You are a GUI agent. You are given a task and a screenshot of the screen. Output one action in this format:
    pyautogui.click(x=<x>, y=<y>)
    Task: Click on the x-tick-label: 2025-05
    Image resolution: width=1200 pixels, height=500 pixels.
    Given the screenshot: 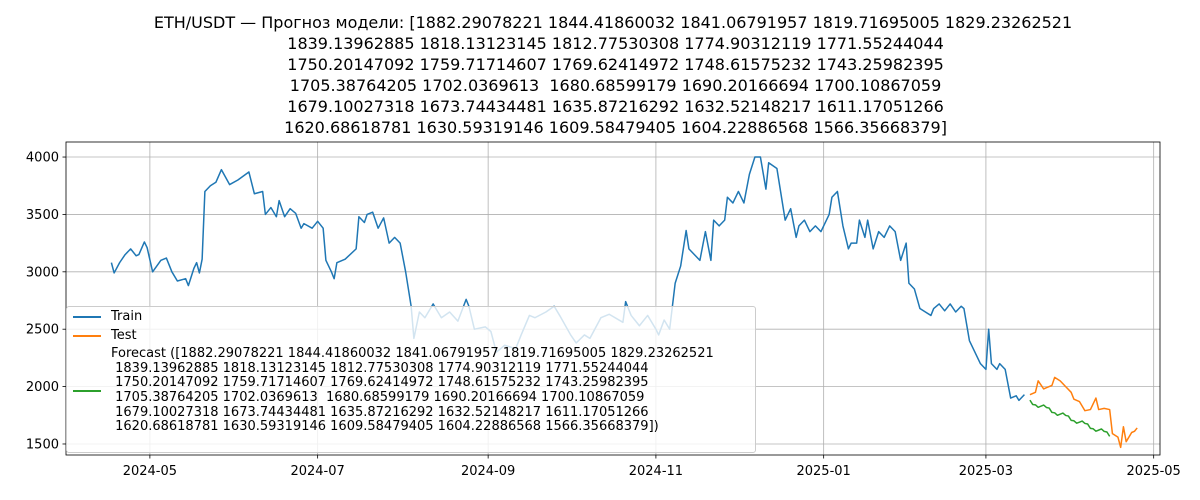 What is the action you would take?
    pyautogui.click(x=1154, y=471)
    